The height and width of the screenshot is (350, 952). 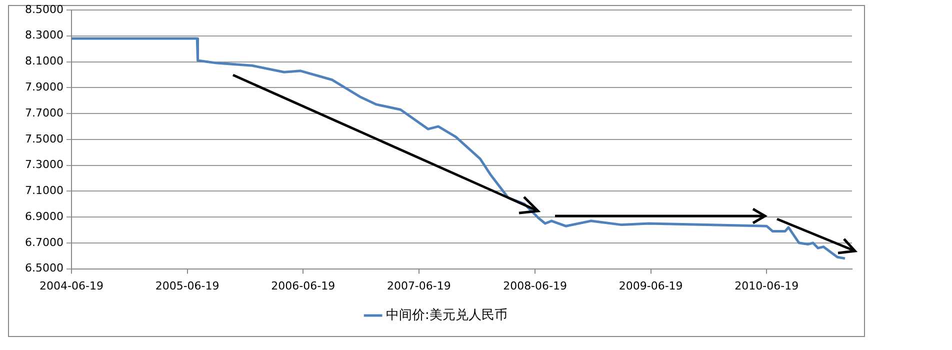 I want to click on x-tick-label: 2004-06-19, so click(x=72, y=285).